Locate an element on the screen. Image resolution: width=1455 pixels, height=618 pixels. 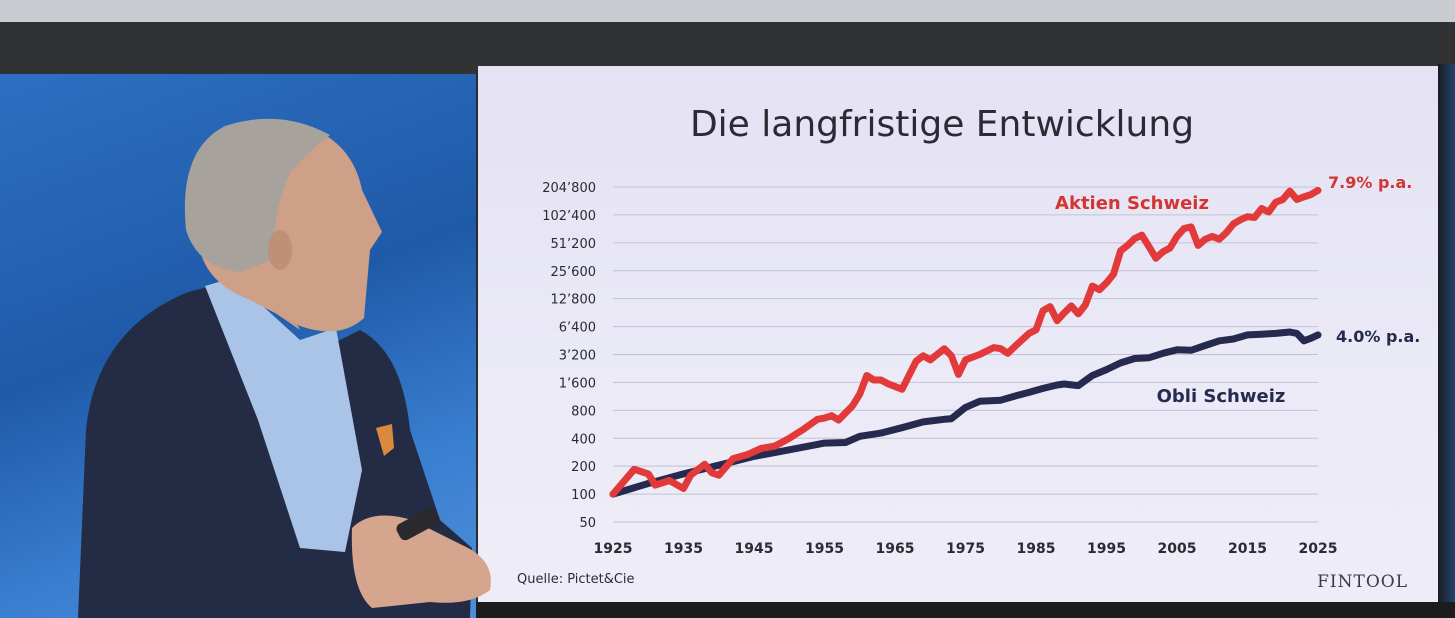
y-tick-label: 800 is located at coordinates (583, 411).